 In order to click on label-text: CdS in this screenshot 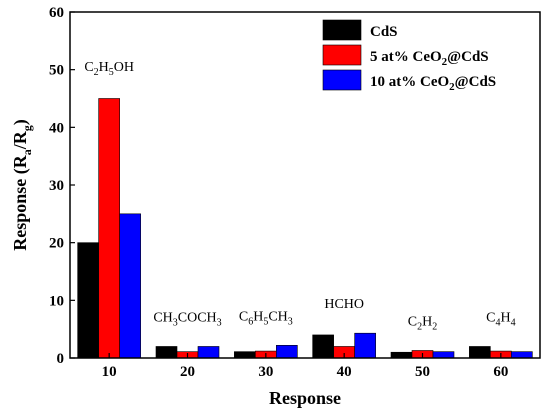, I will do `click(384, 32)`.